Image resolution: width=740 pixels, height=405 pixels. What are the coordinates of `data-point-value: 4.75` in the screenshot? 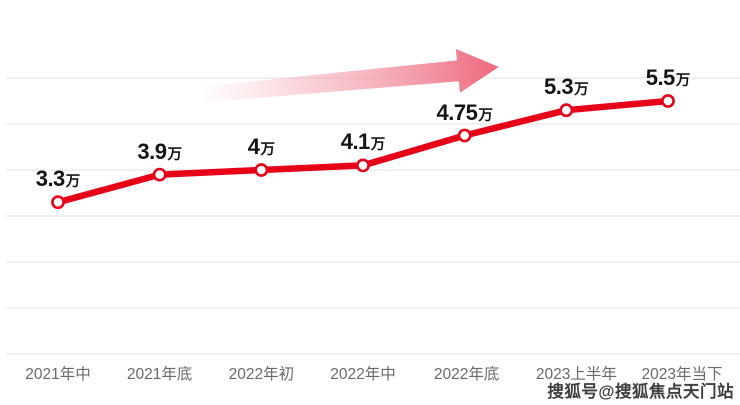 It's located at (457, 112).